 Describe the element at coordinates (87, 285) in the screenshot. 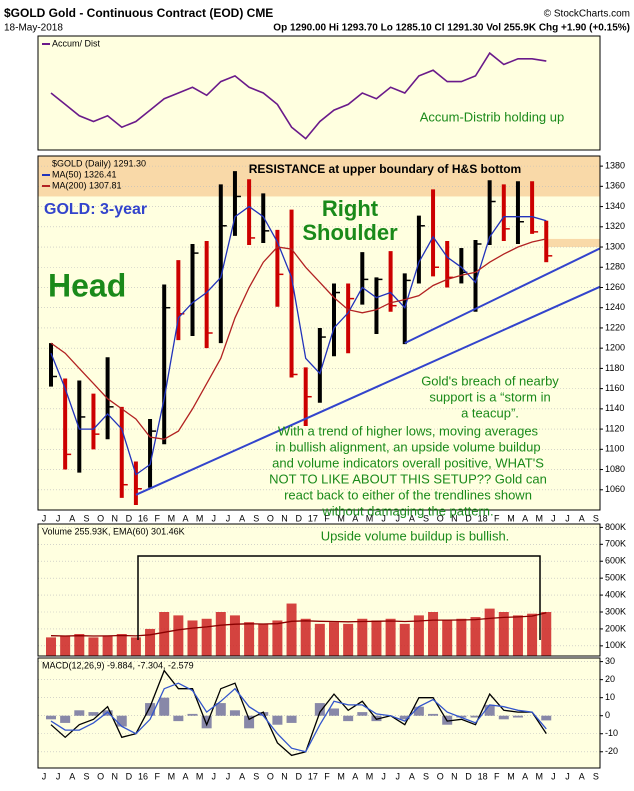

I see `annotation: Head` at that location.